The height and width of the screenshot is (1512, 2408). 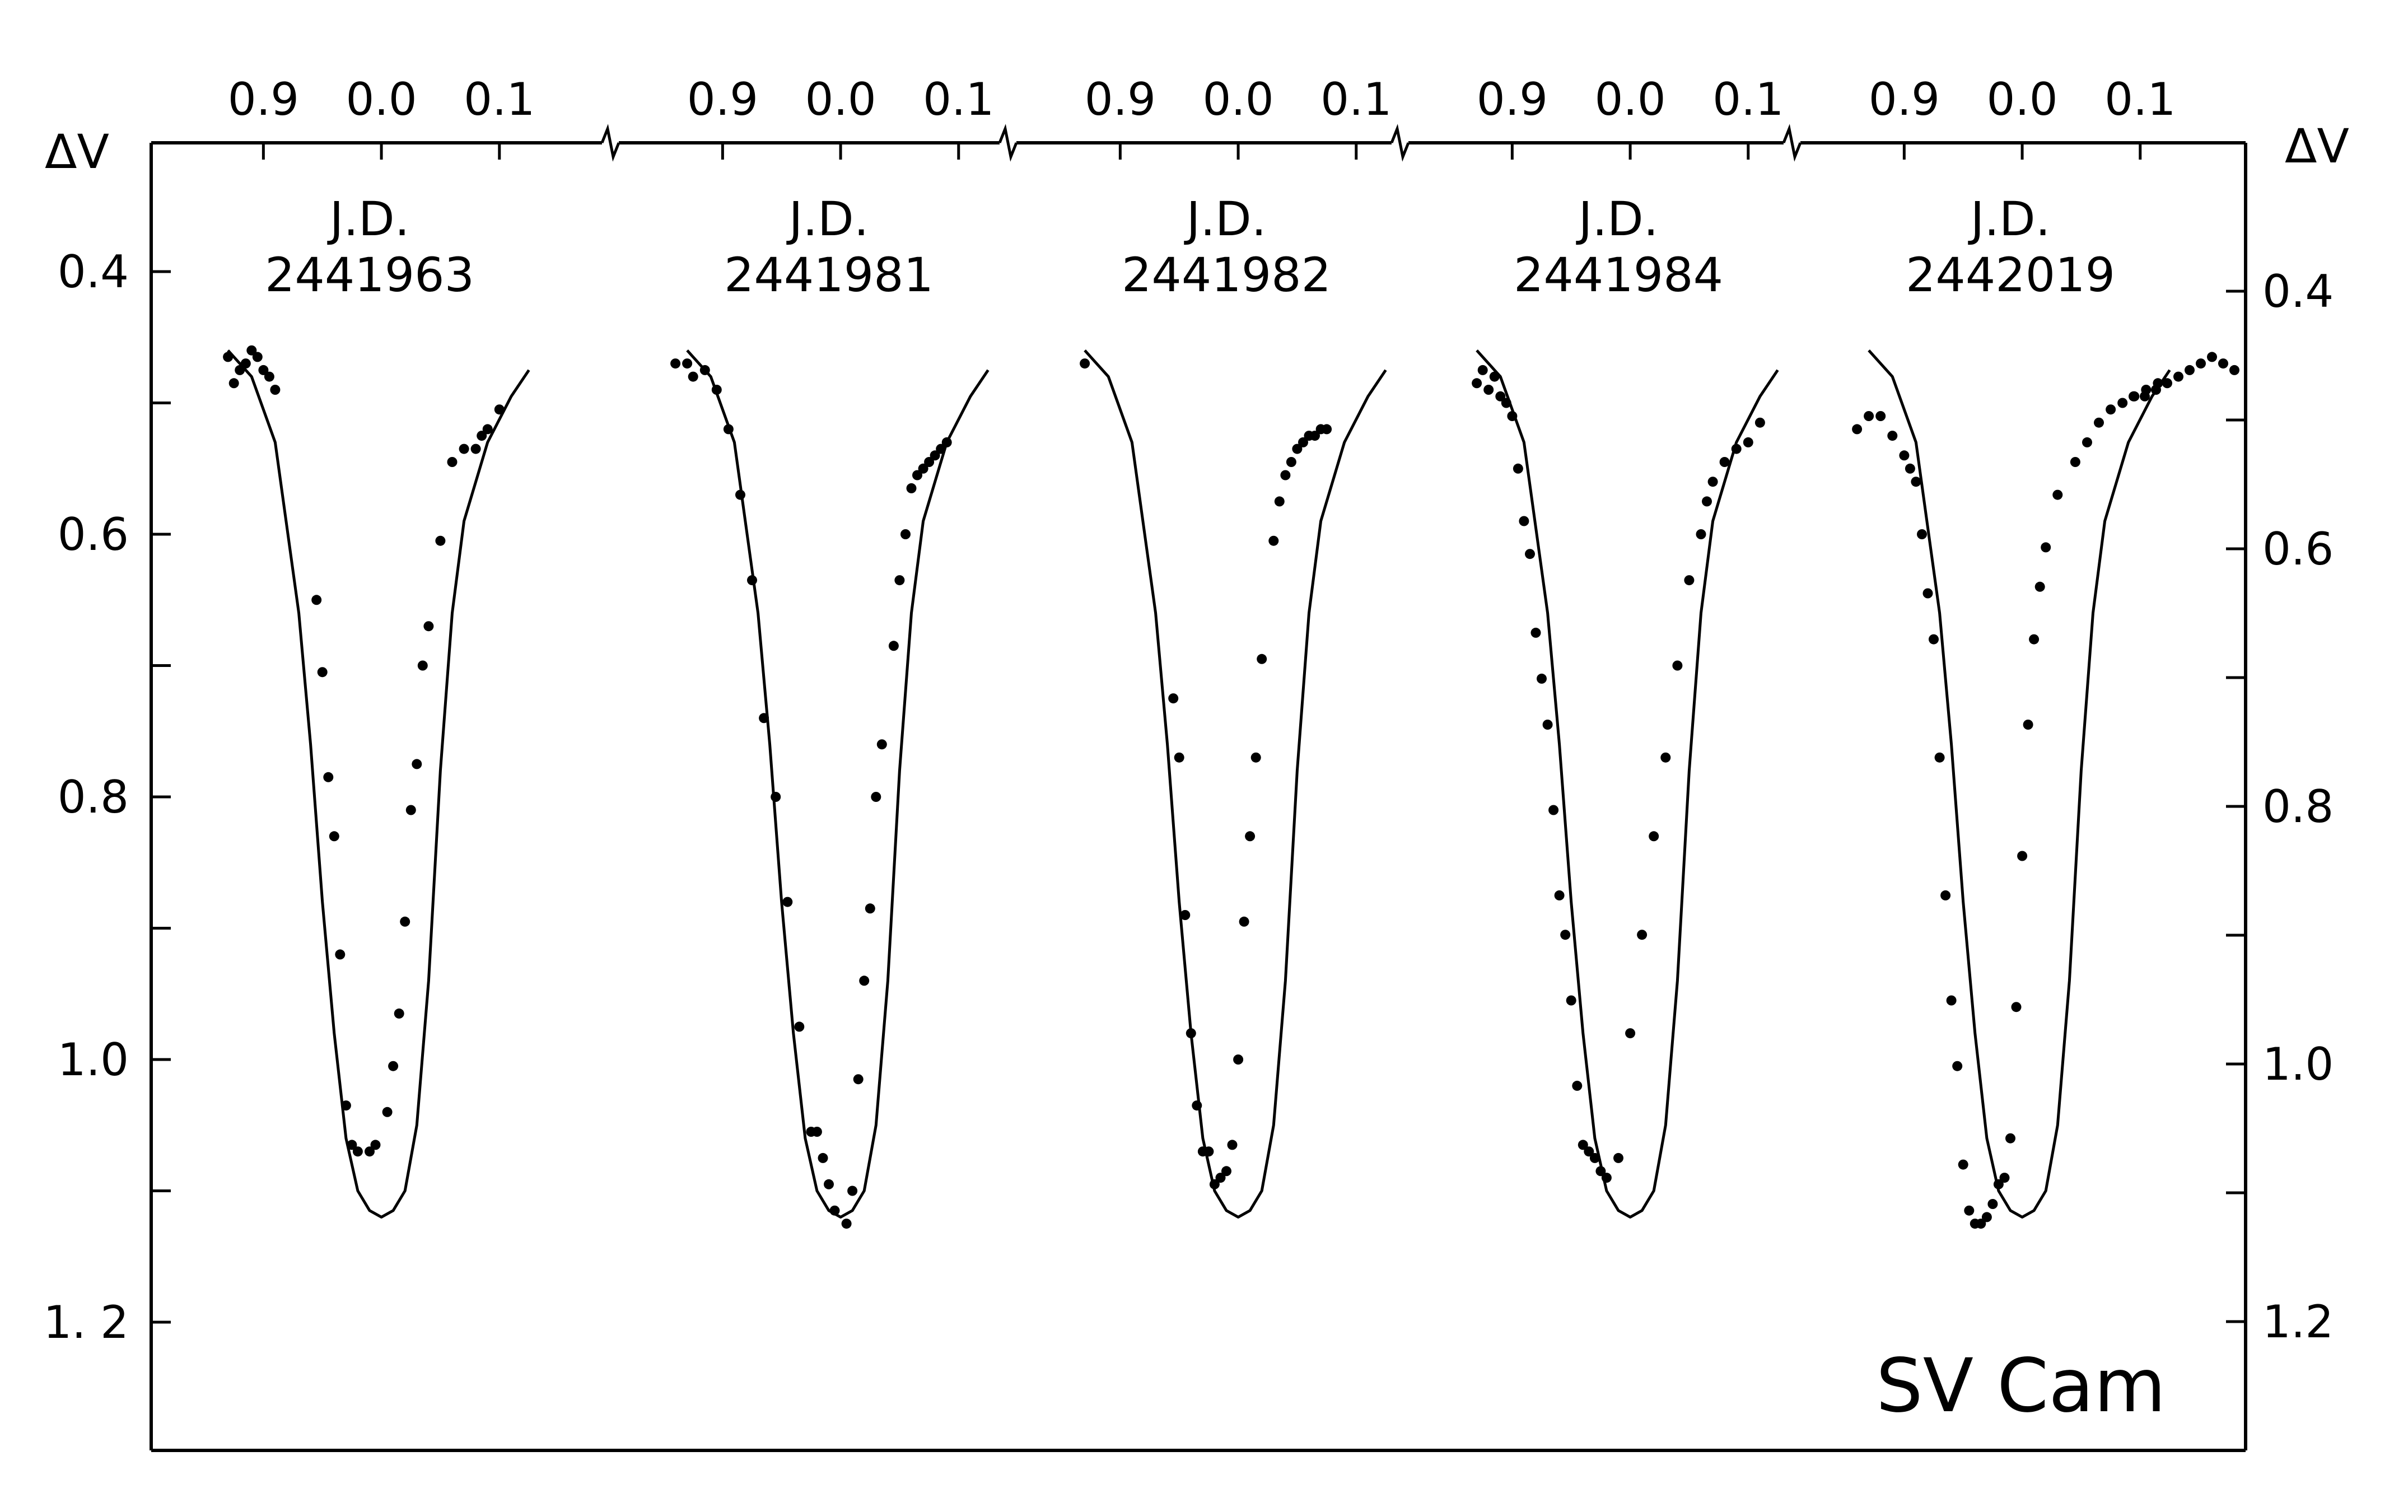 I want to click on right-y-axis: 0.4 0.6 0.8 1.0 1.2, so click(x=2280, y=807).